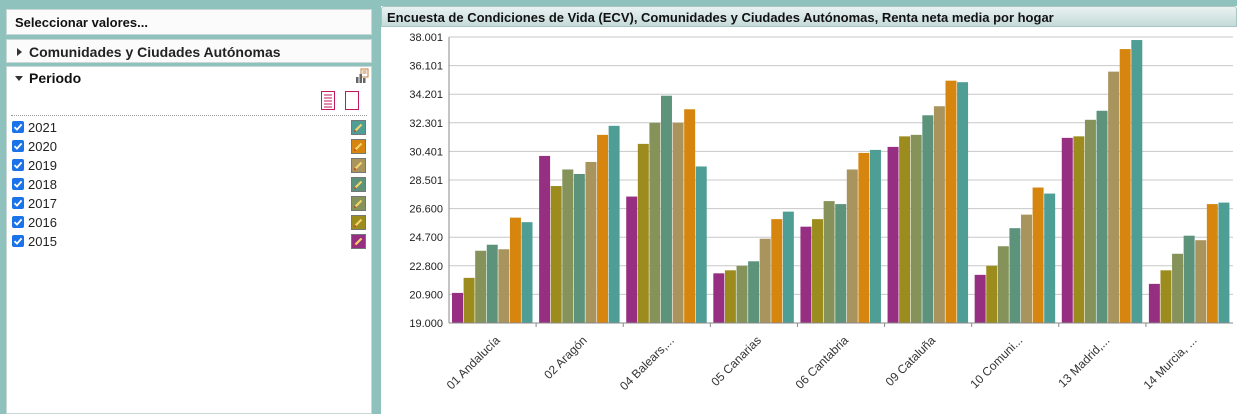 The width and height of the screenshot is (1237, 414). I want to click on y-tick-label: 30.401, so click(426, 152).